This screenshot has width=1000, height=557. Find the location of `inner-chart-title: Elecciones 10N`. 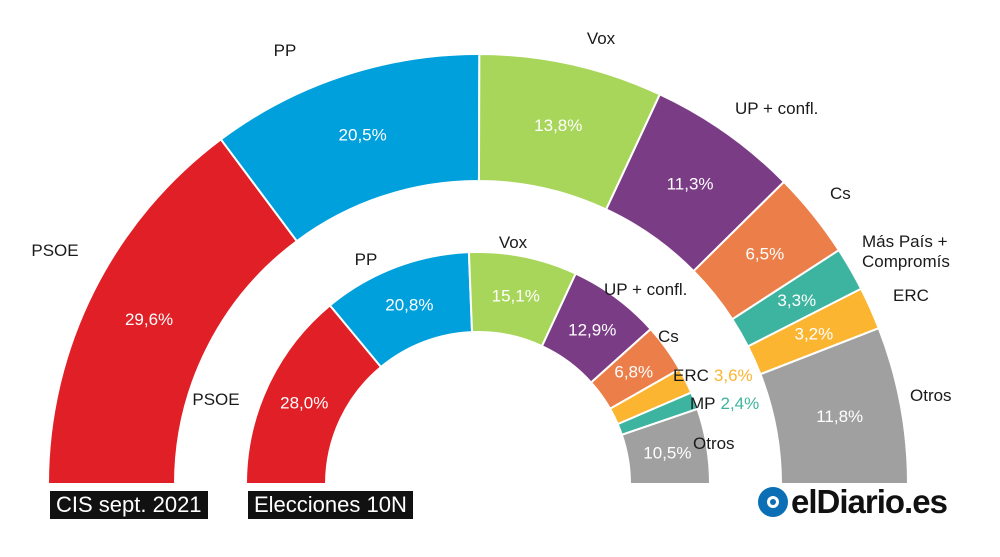

inner-chart-title: Elecciones 10N is located at coordinates (330, 505).